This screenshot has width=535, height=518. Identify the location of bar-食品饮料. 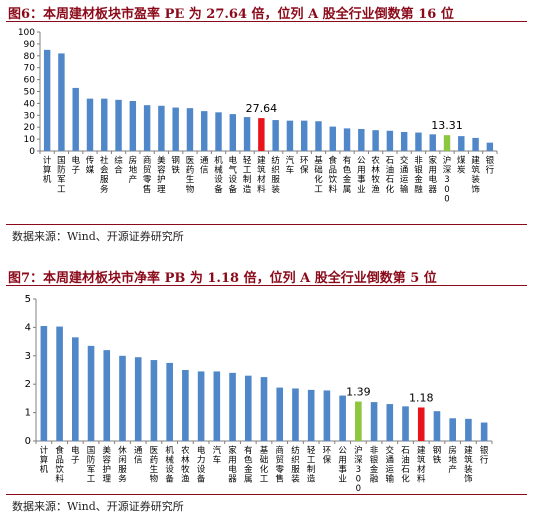
(59, 383).